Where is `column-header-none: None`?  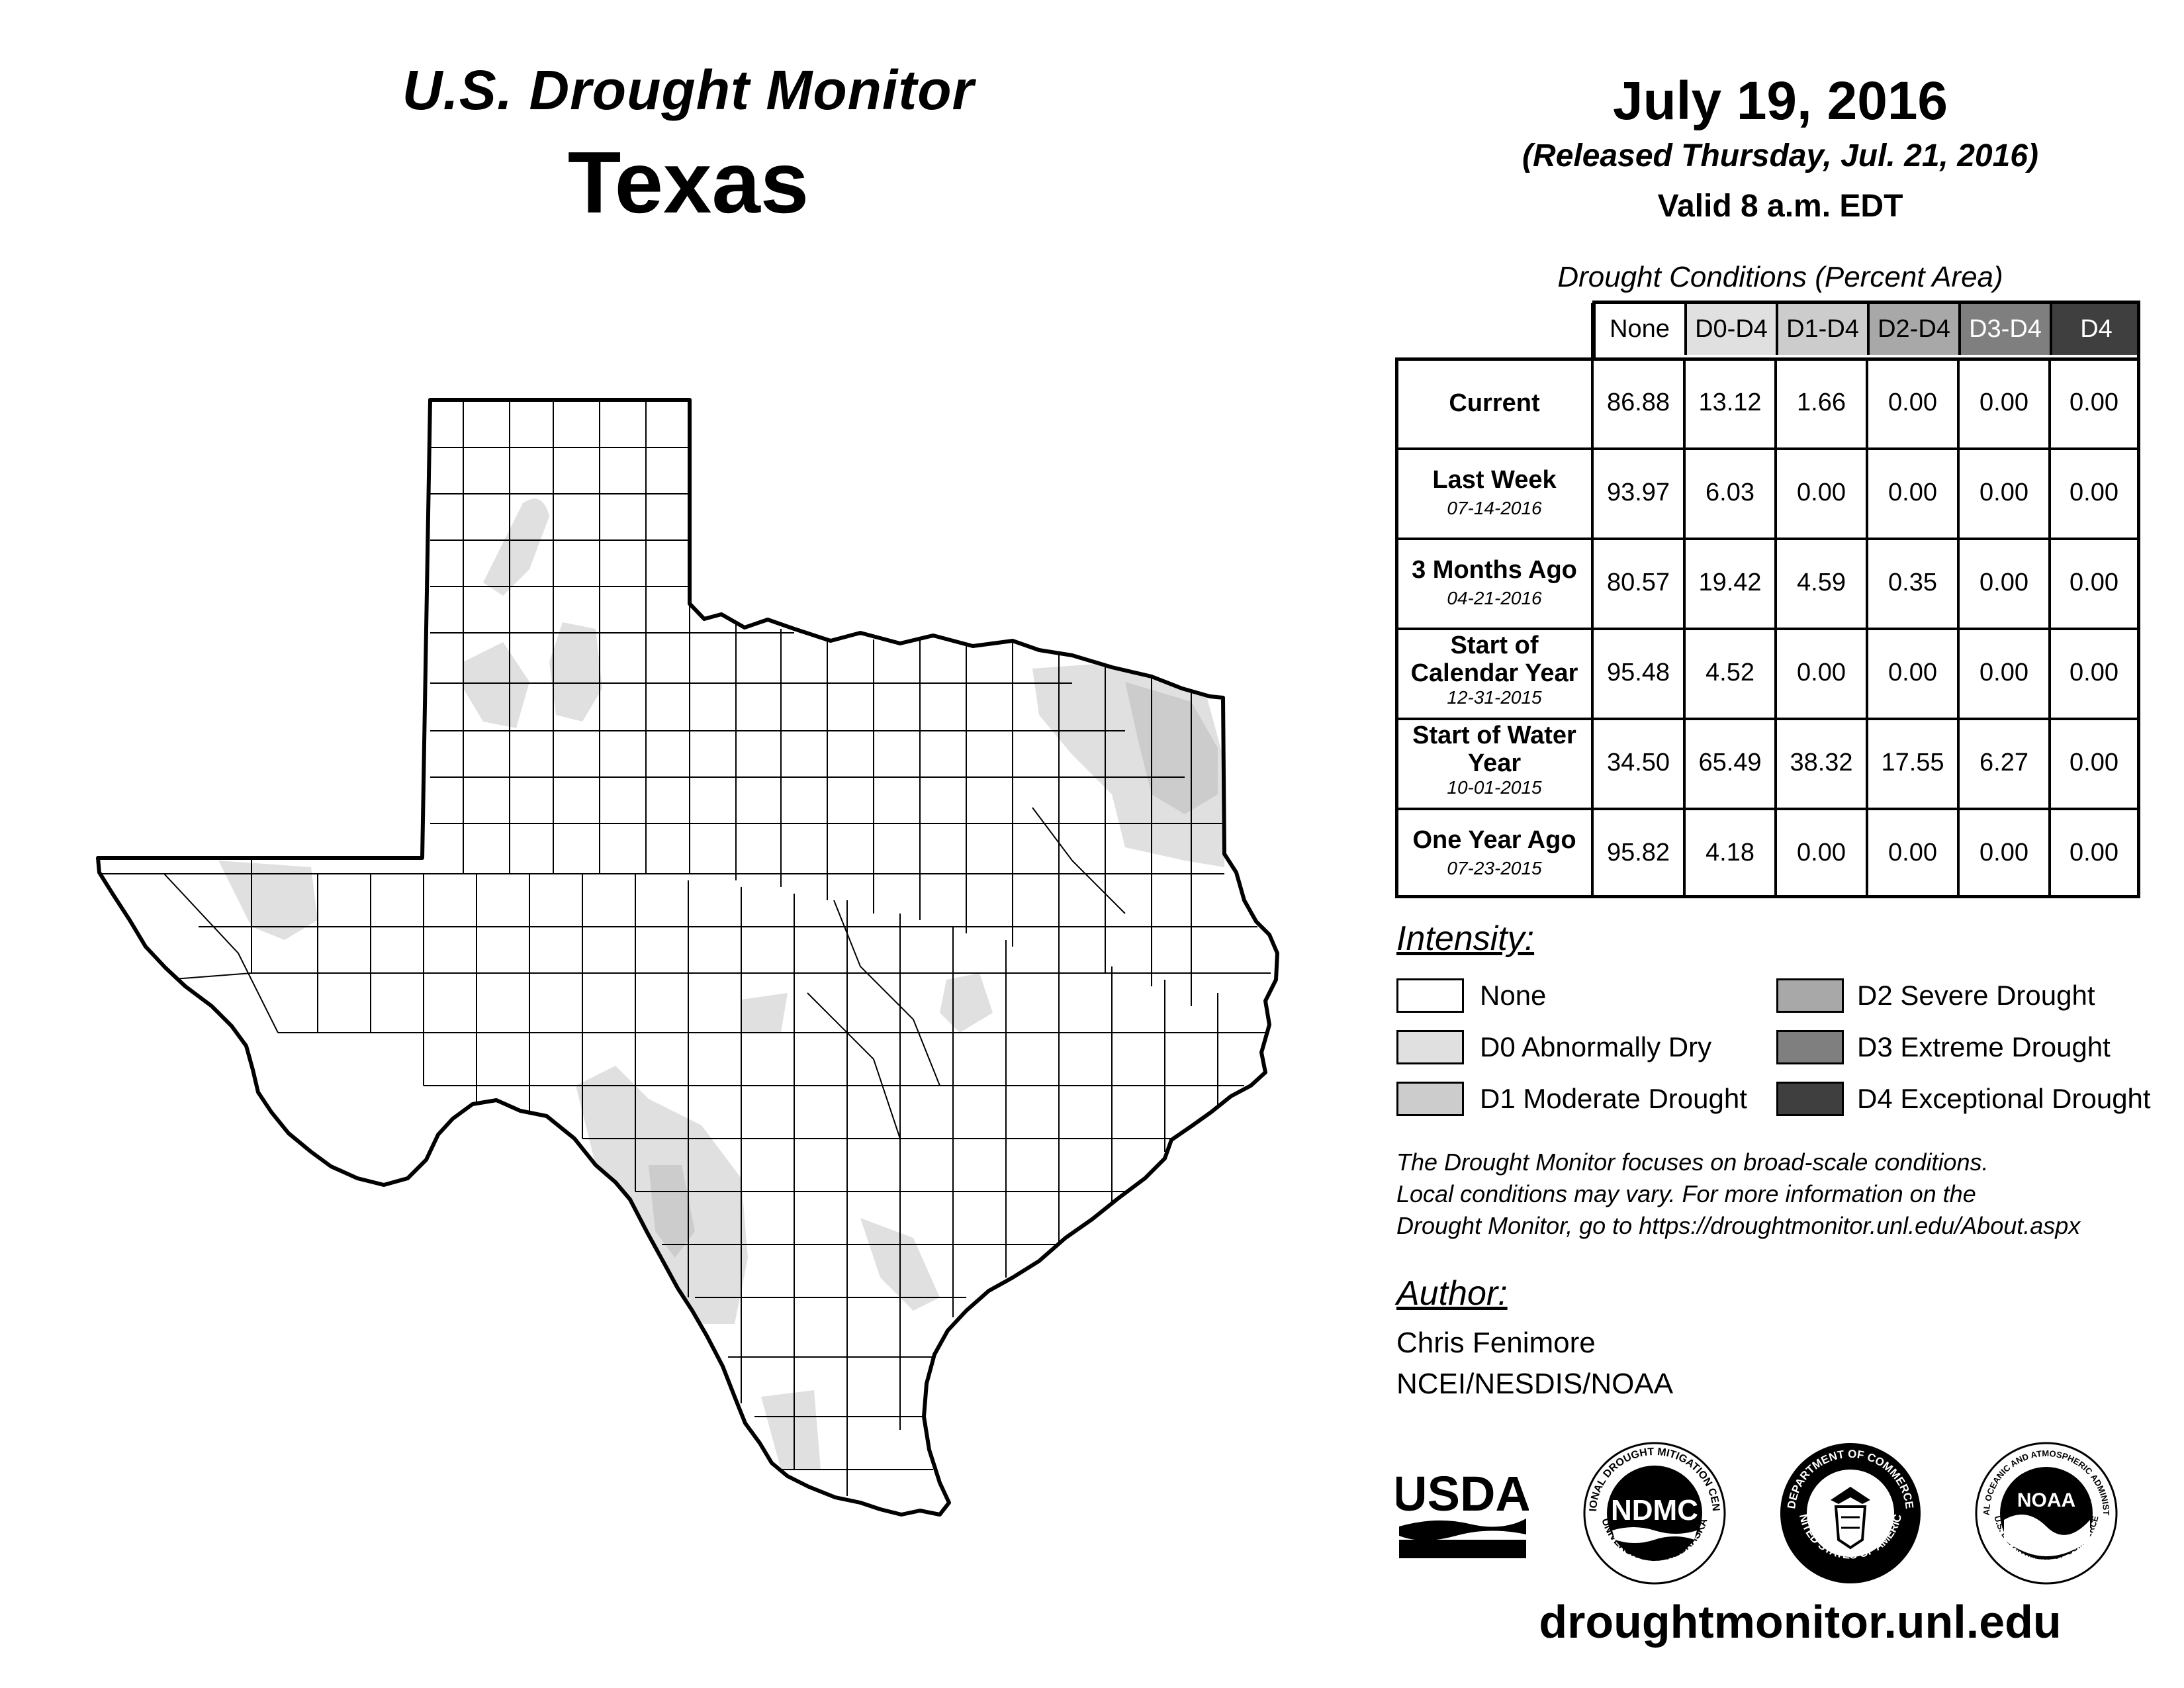
column-header-none: None is located at coordinates (1638, 329).